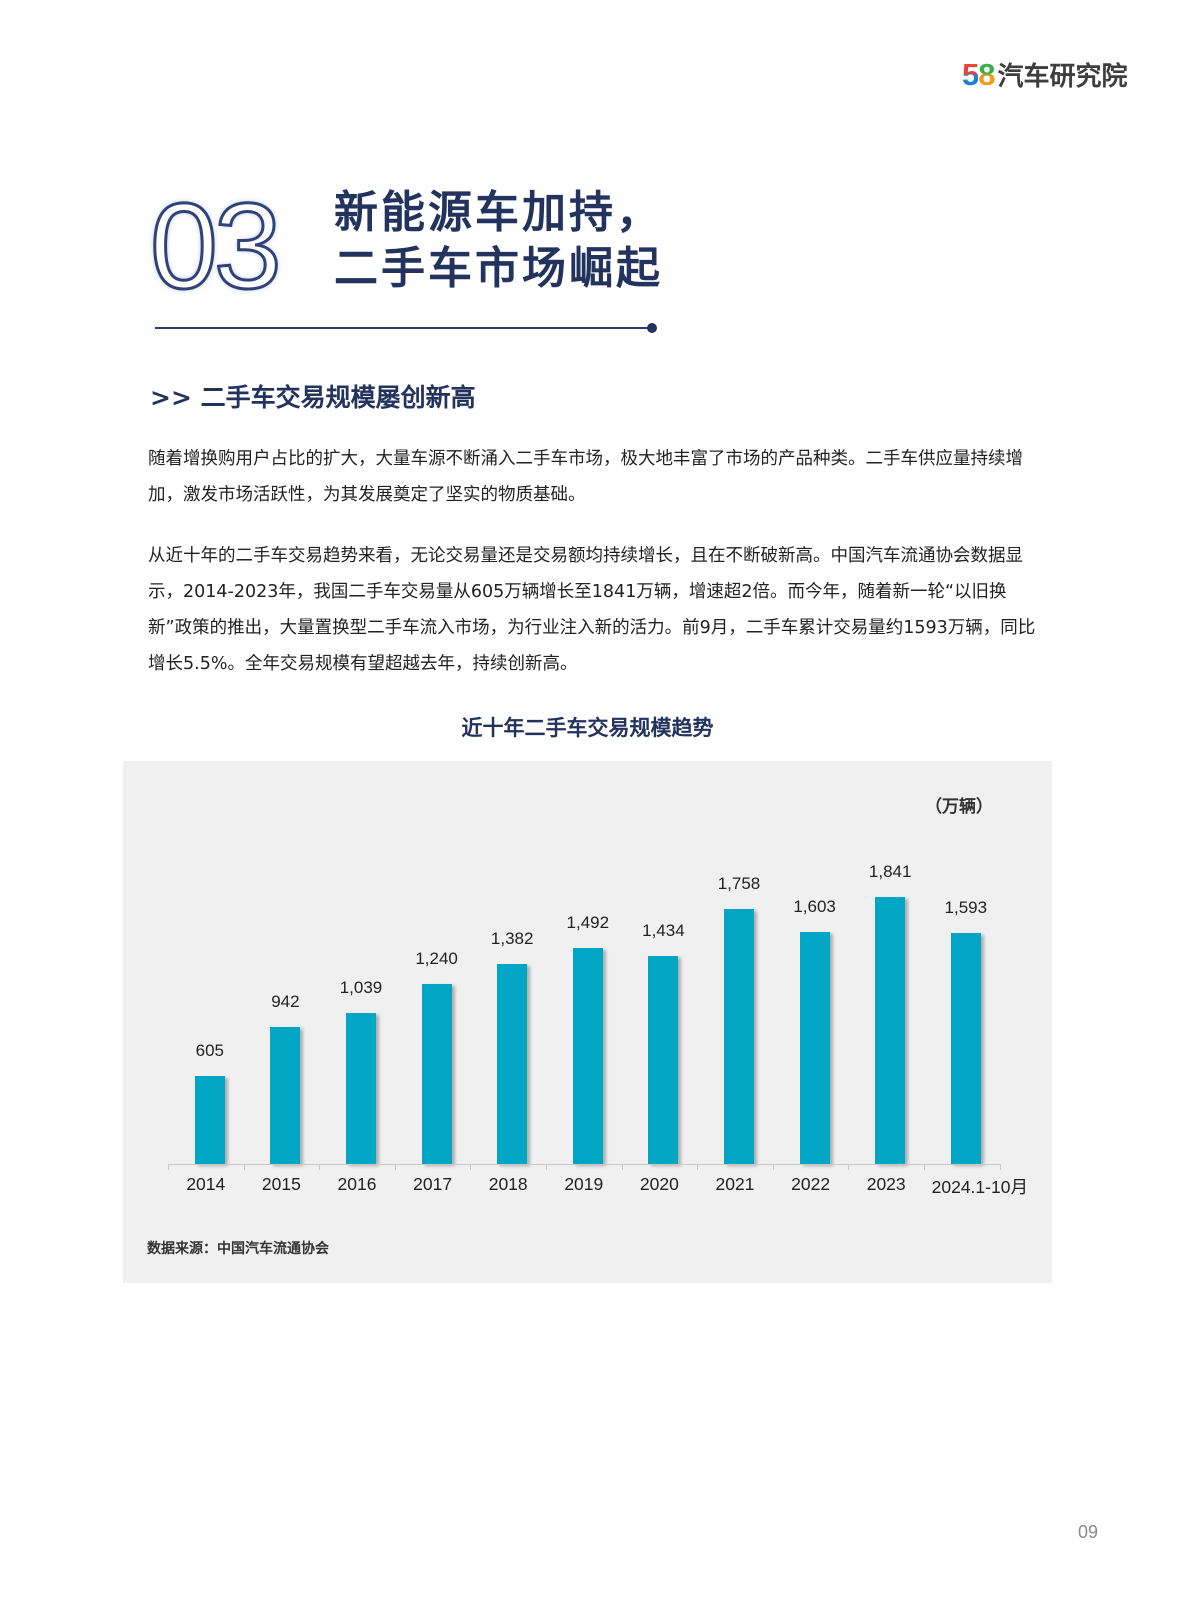  Describe the element at coordinates (588, 922) in the screenshot. I see `value-label: 1,492` at that location.